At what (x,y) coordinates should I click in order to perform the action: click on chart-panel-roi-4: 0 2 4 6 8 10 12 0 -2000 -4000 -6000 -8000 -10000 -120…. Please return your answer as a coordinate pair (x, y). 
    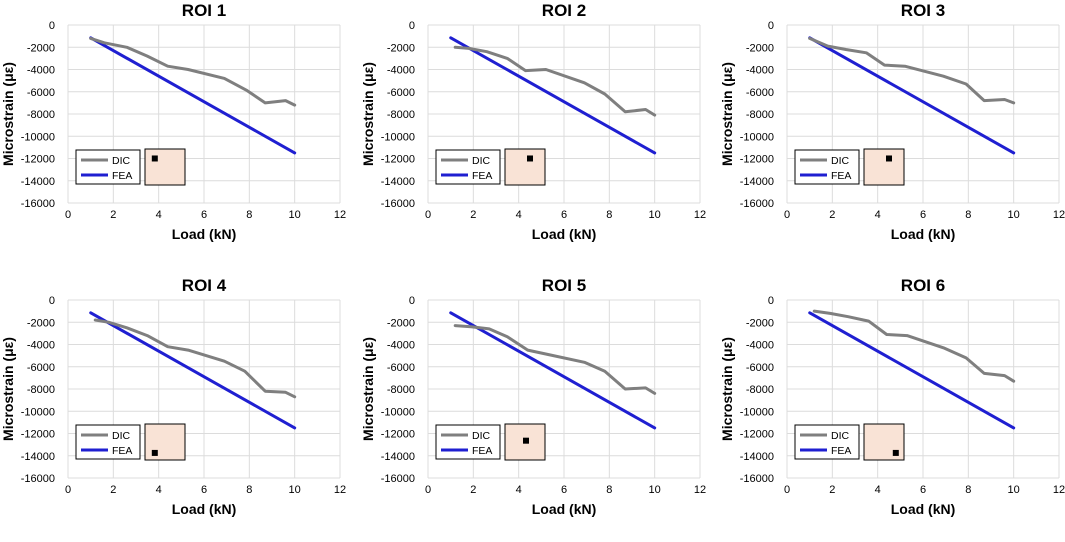
    Looking at the image, I should click on (173, 396).